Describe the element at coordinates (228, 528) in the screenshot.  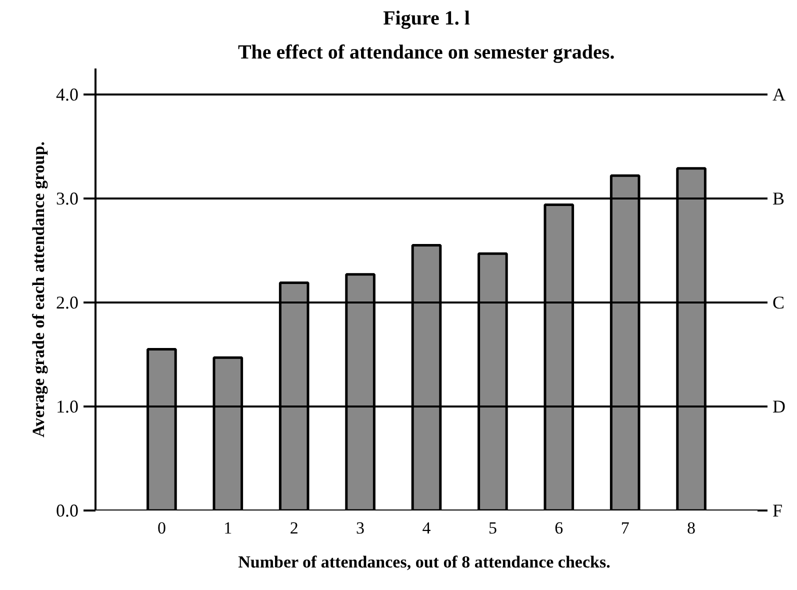
I see `x-tick-label: 1` at that location.